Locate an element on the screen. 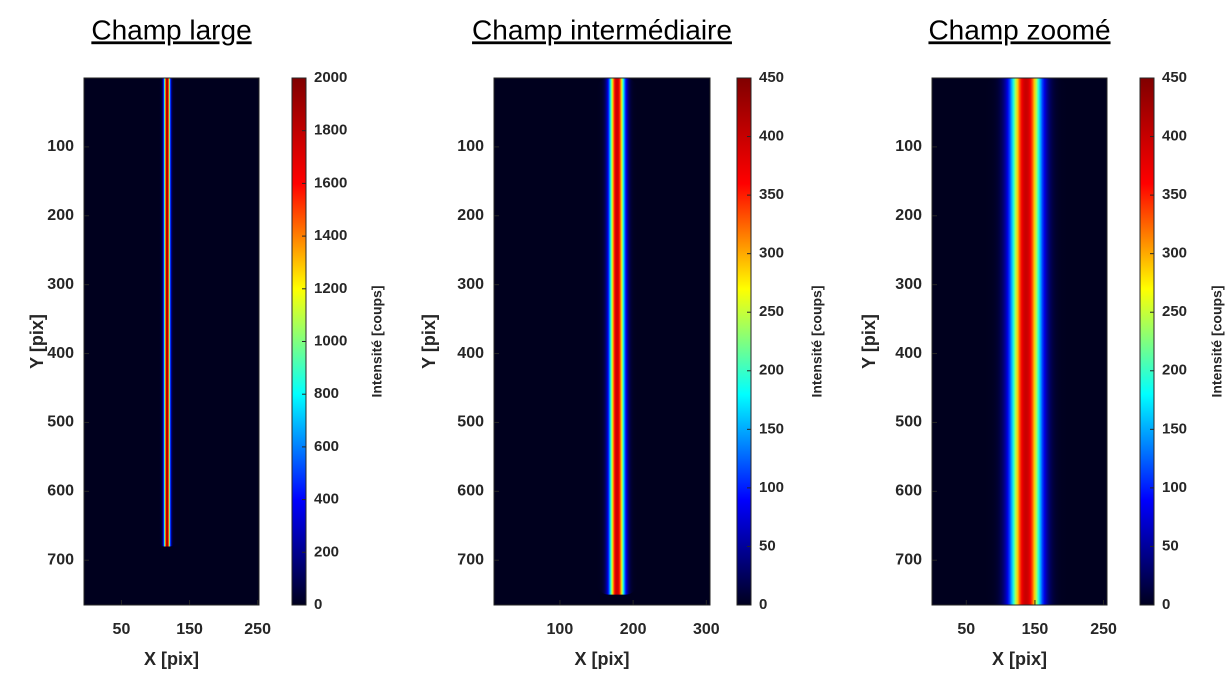 The height and width of the screenshot is (673, 1232). colorbar-tick-label: 1000 is located at coordinates (330, 340).